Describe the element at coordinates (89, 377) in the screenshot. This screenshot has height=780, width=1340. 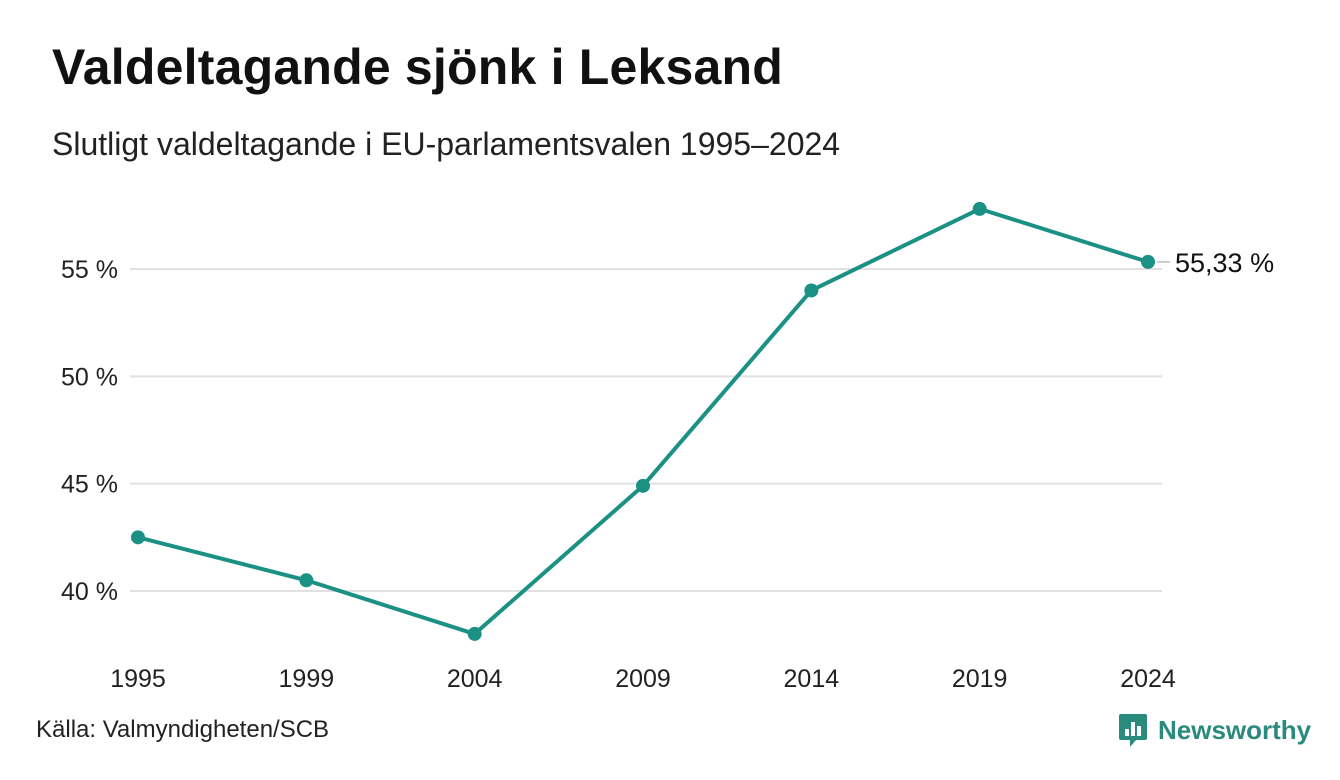
I see `y-tick-label: 50 %` at that location.